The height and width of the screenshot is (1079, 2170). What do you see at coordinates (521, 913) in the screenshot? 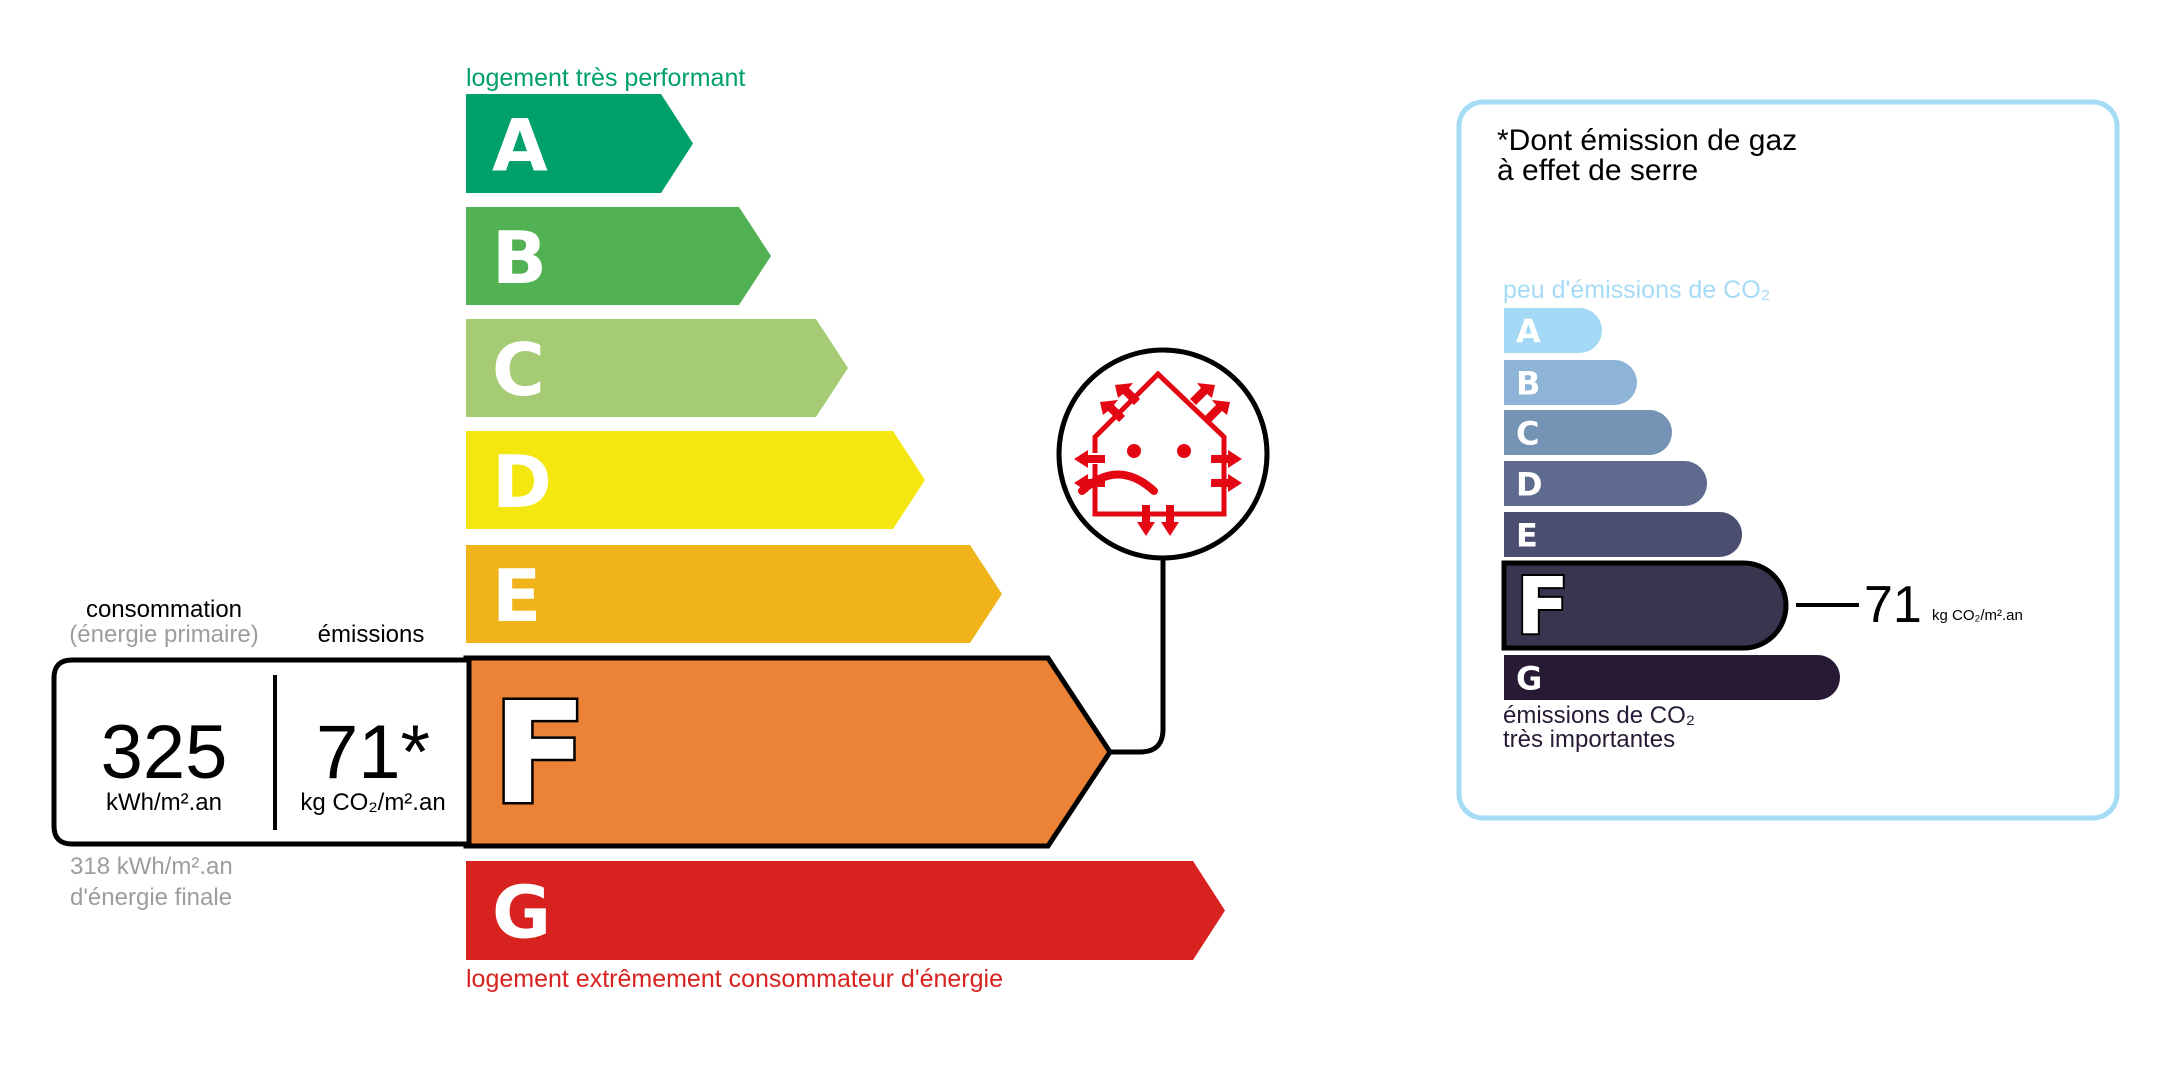
I see `energy-class-letter: G` at bounding box center [521, 913].